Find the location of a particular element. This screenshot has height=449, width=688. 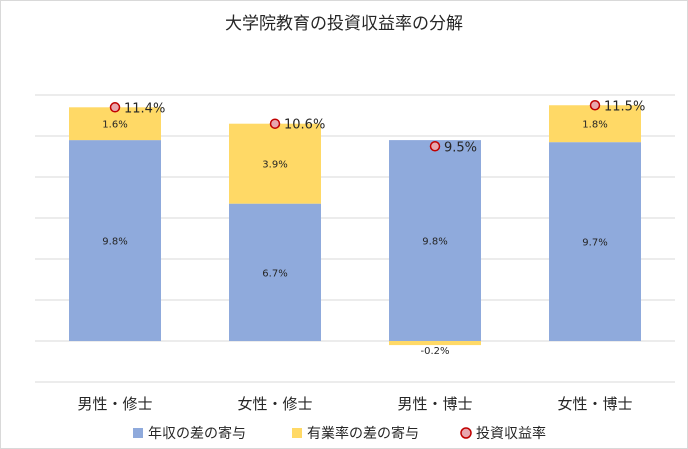

bar-label-employment: 1.8% is located at coordinates (594, 125).